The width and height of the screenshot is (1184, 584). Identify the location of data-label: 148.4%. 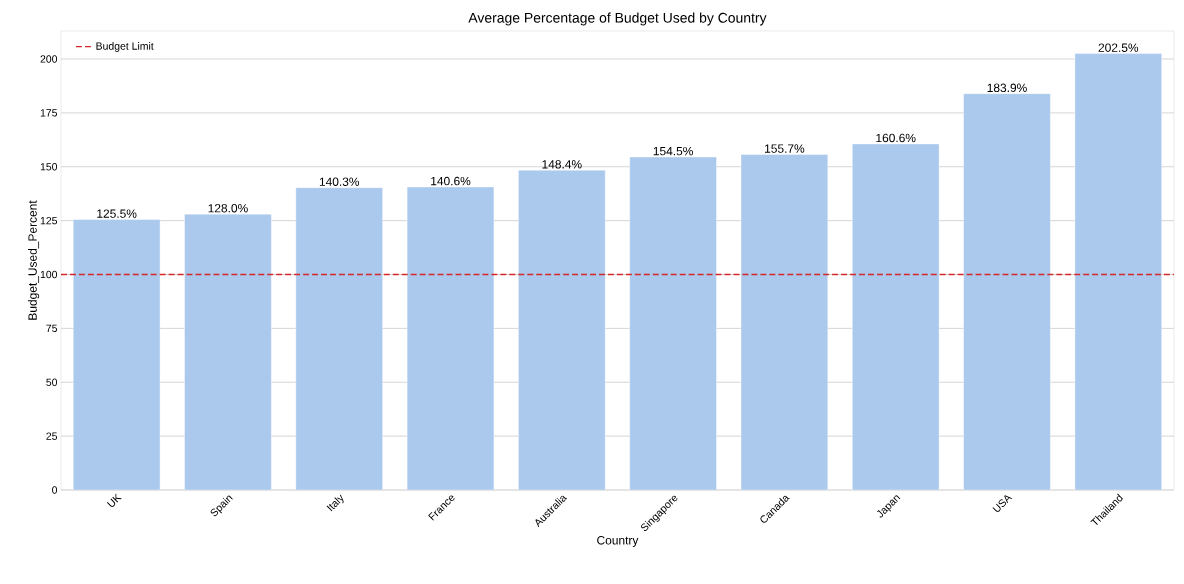
(562, 164).